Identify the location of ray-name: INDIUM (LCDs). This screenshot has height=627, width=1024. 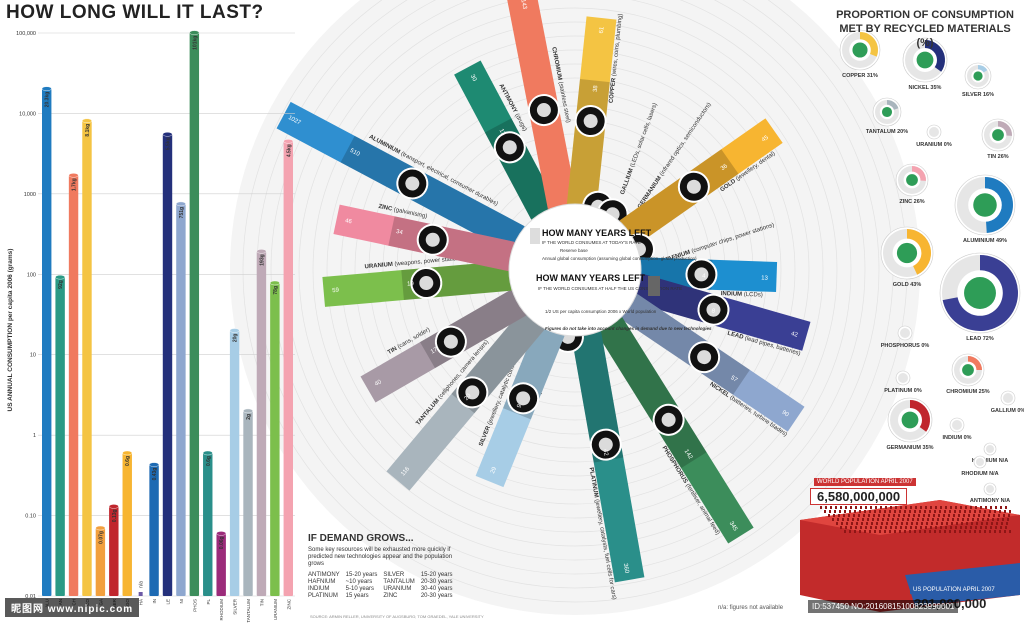
(742, 294).